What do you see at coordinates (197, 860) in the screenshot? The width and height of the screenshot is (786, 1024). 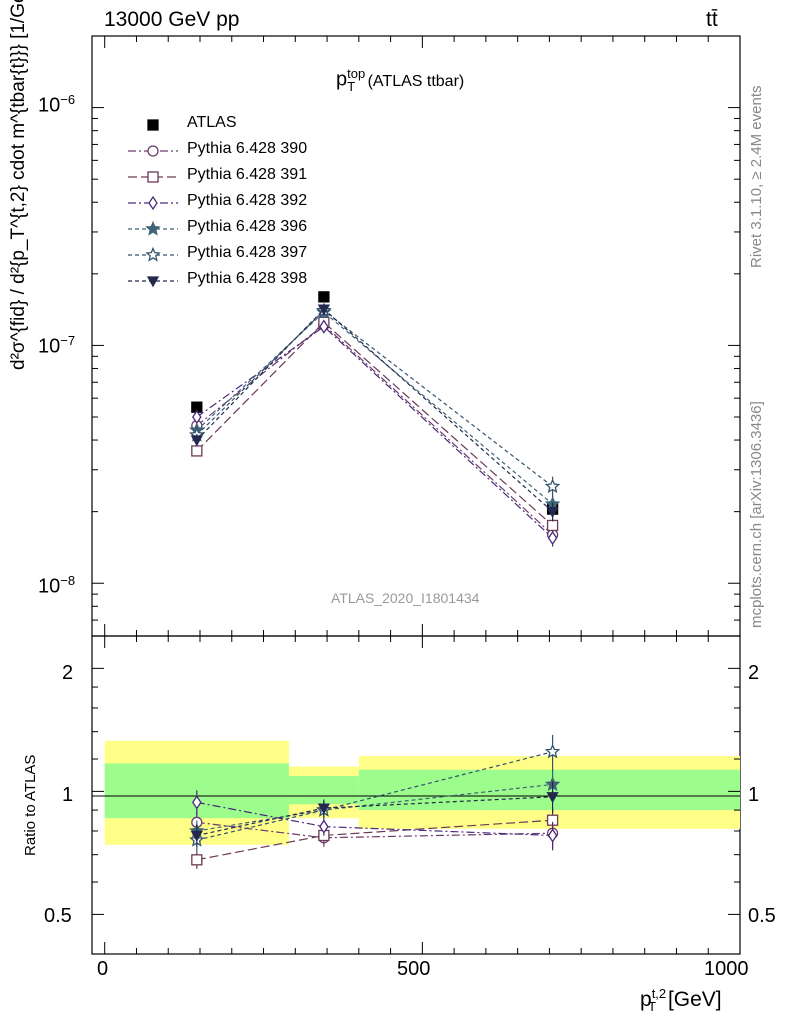 I see `ratio-point-s2-p0` at bounding box center [197, 860].